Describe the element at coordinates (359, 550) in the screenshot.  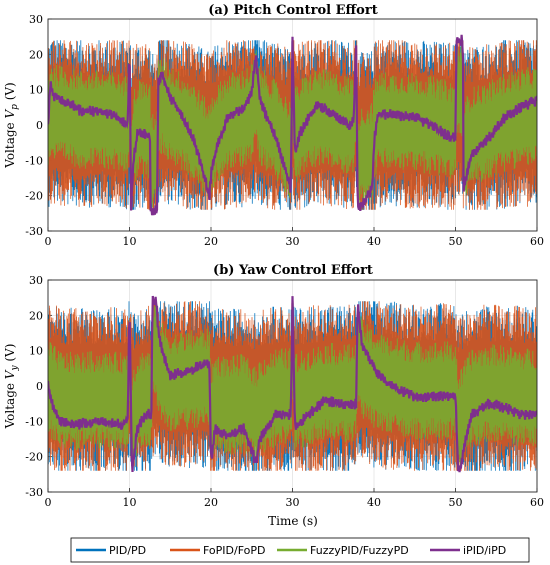
I see `legend-label: FuzzyPID/FuzzyPD` at that location.